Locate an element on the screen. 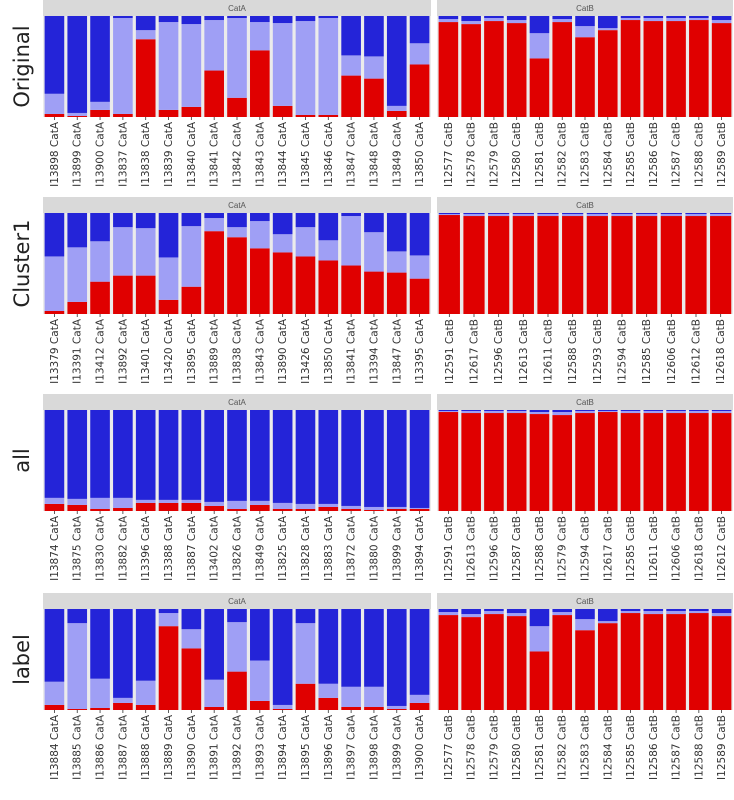 The image size is (734, 800). stacked-bar: I13895 CatA is located at coordinates (191, 298).